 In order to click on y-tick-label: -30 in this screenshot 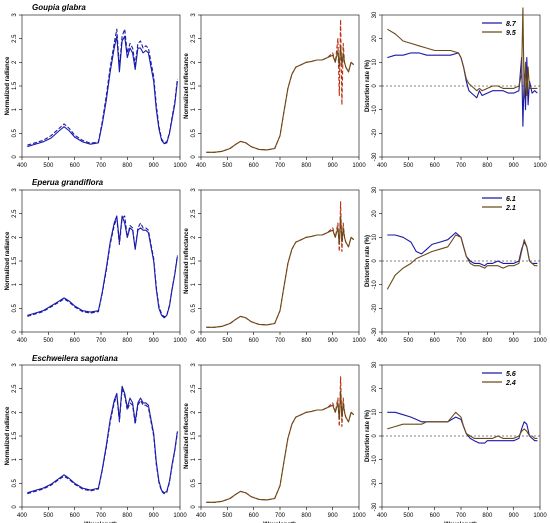, I will do `click(375, 156)`.